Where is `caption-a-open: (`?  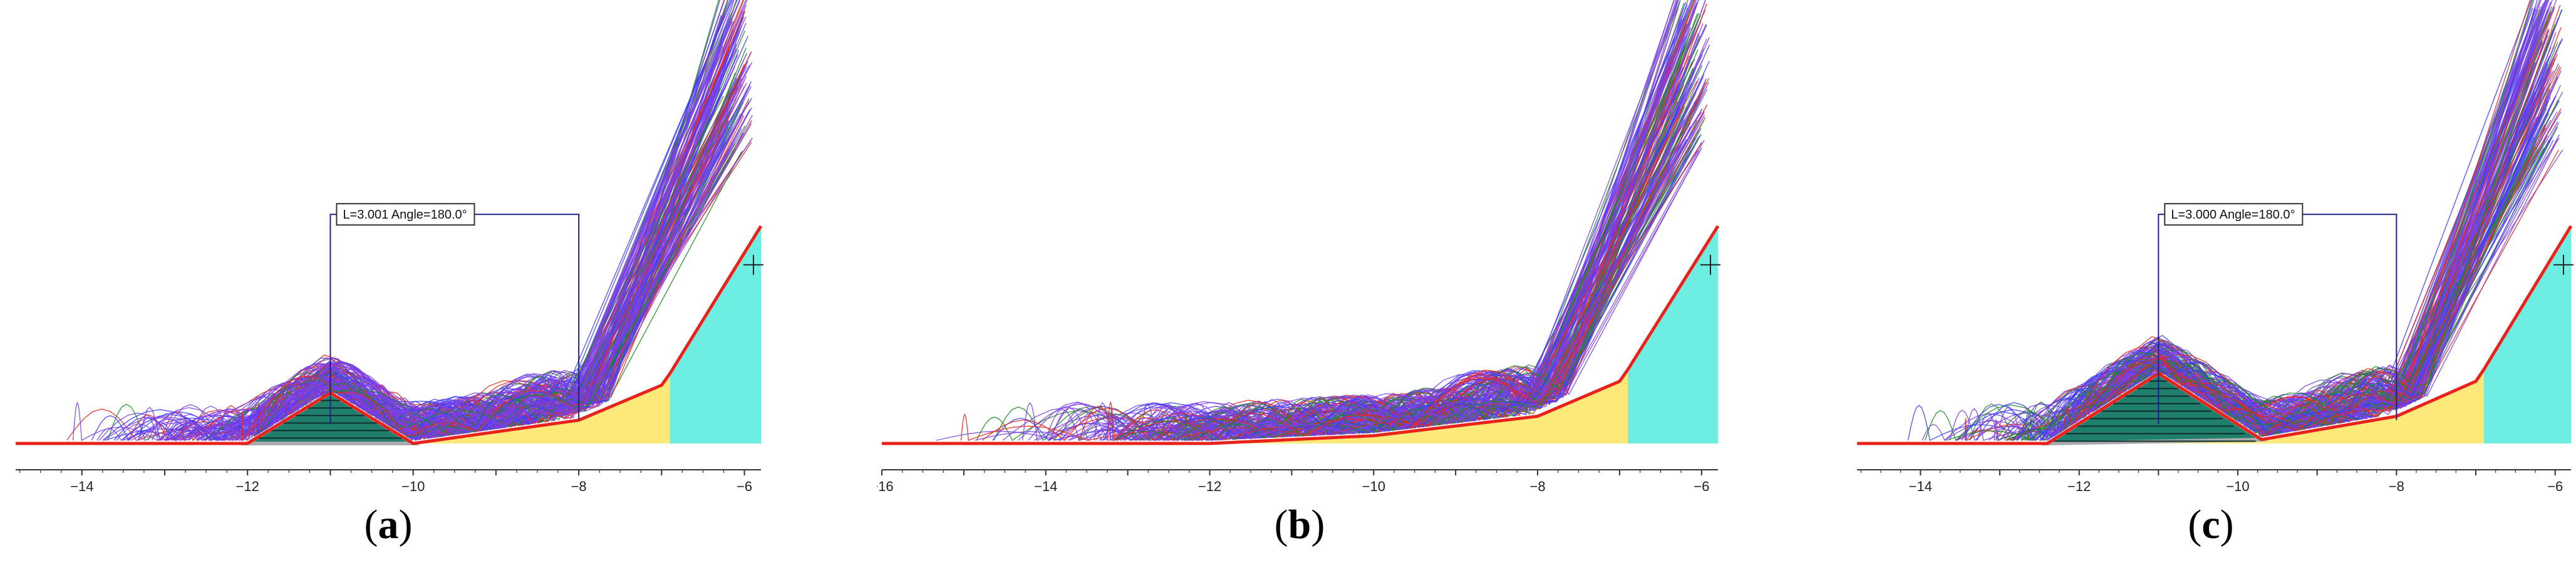
caption-a-open: ( is located at coordinates (371, 524).